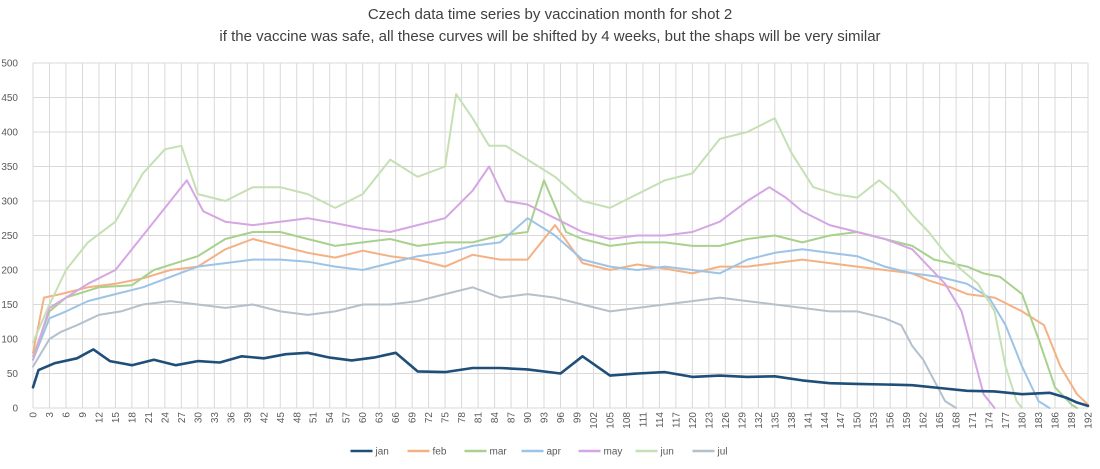 The height and width of the screenshot is (469, 1100). I want to click on x-tick-label: 51, so click(314, 418).